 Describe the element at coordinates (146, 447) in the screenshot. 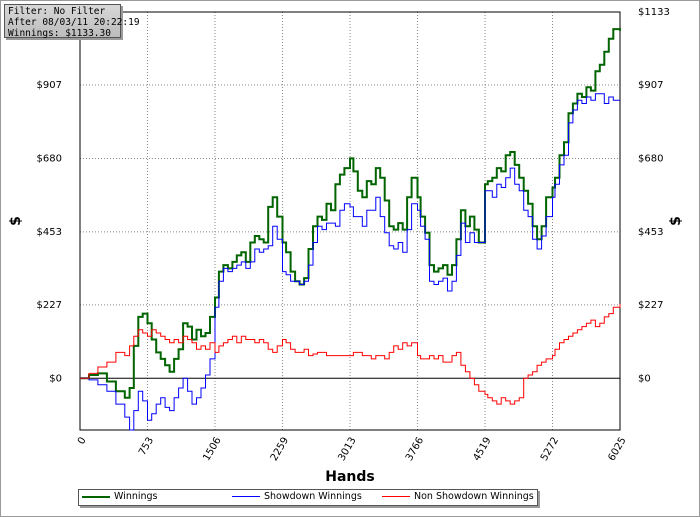

I see `x-tick-label: 753` at that location.